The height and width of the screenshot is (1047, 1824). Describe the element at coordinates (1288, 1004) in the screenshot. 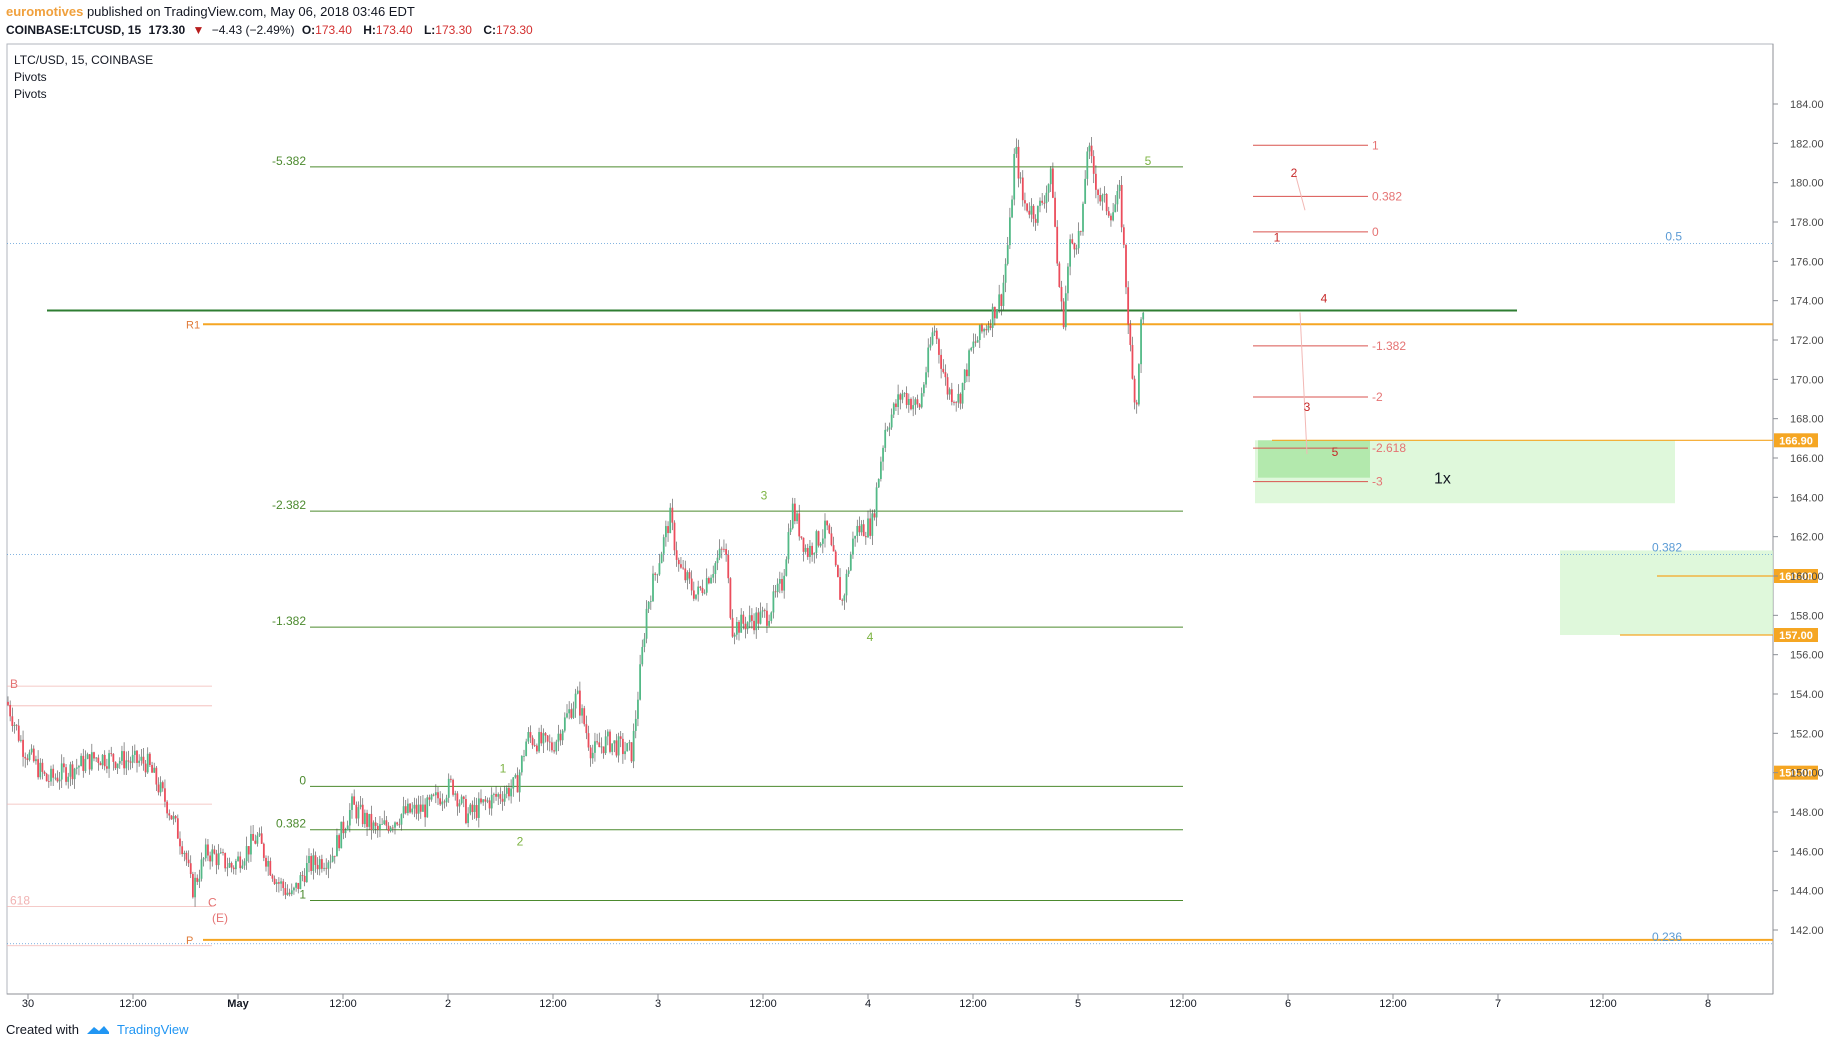

I see `x-tick-label: 6` at that location.